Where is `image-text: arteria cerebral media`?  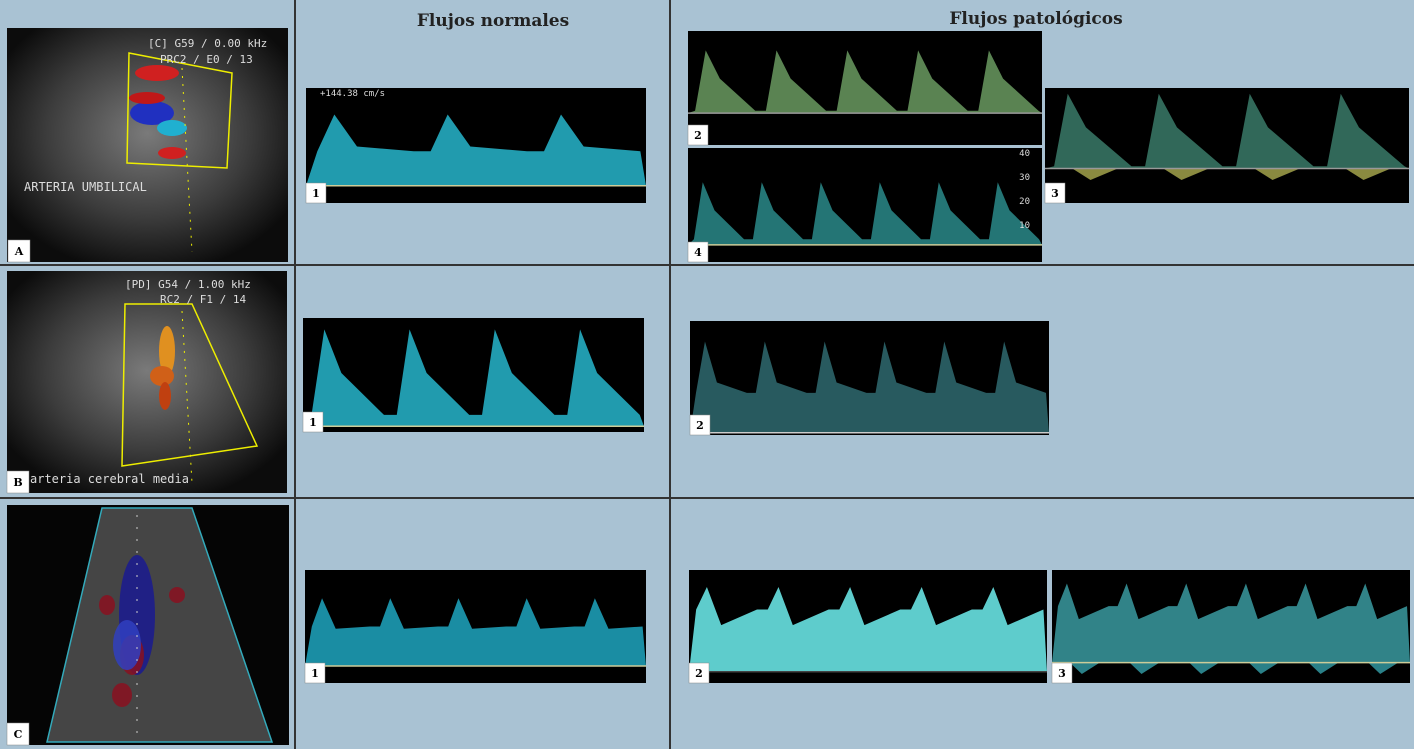
image-text: arteria cerebral media is located at coordinates (109, 479).